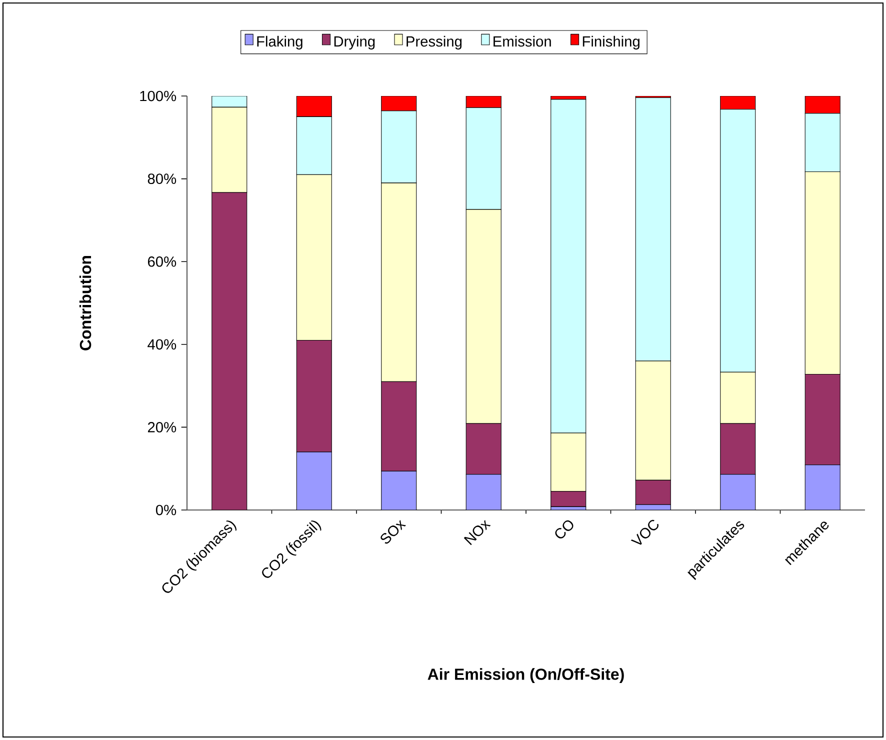 This screenshot has width=886, height=740. I want to click on y-tick-label: 80%, so click(162, 179).